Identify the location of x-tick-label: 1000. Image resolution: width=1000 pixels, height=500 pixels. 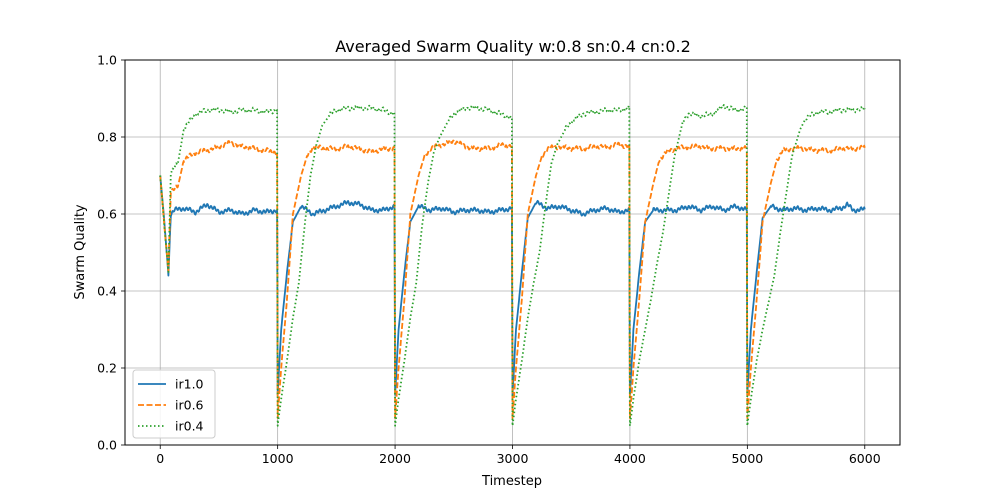
(278, 458).